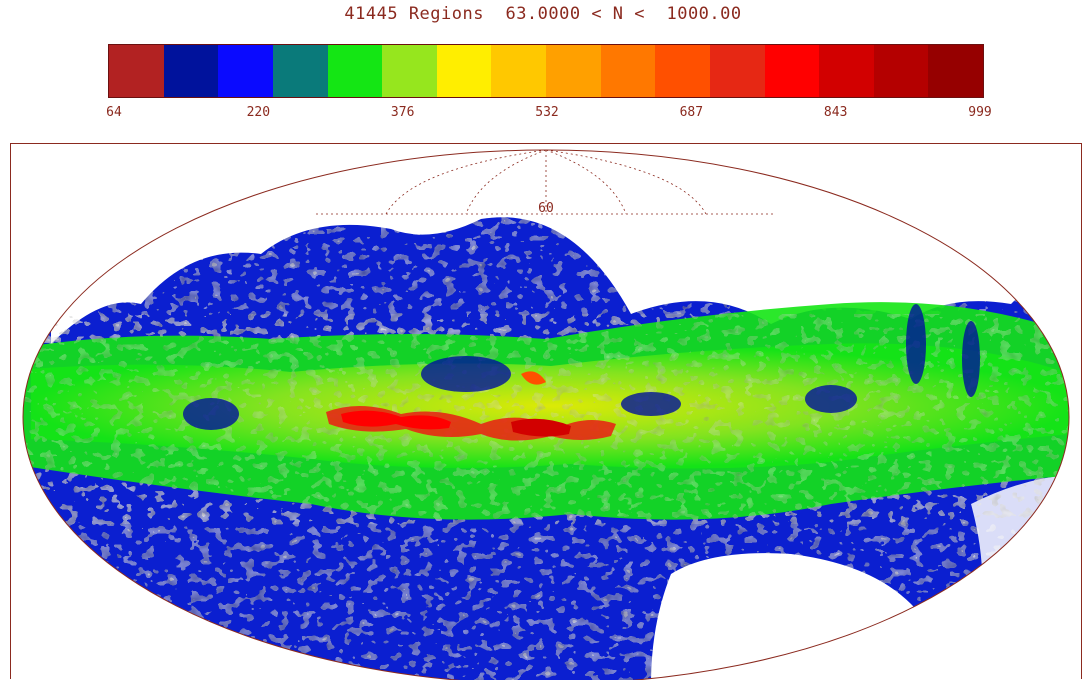  I want to click on value-range: 63.0000 < N < 1000.00, so click(623, 14).